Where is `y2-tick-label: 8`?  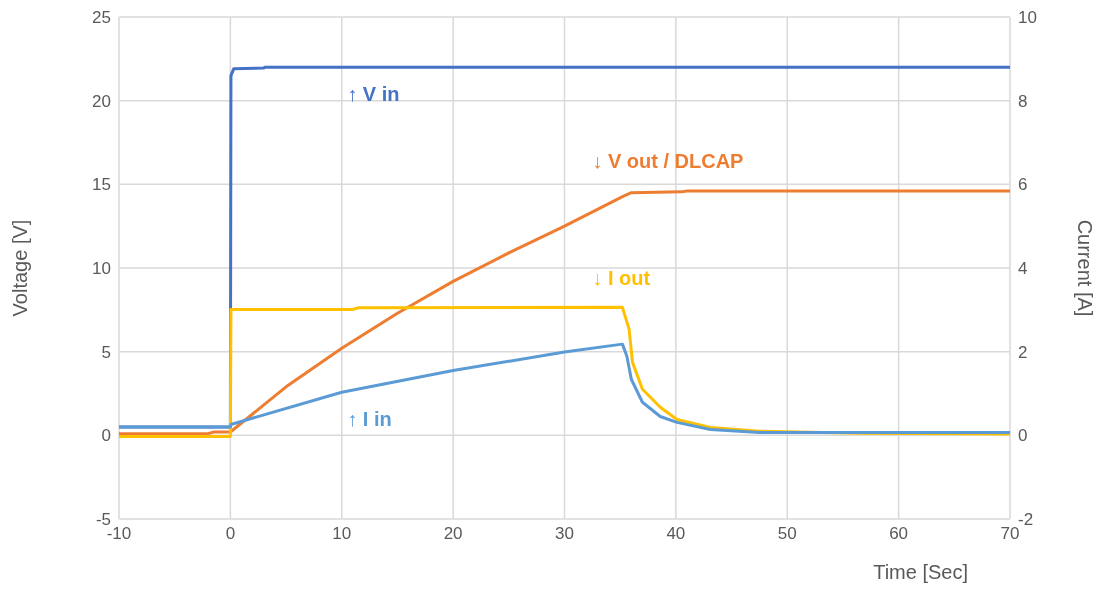
y2-tick-label: 8 is located at coordinates (1023, 101).